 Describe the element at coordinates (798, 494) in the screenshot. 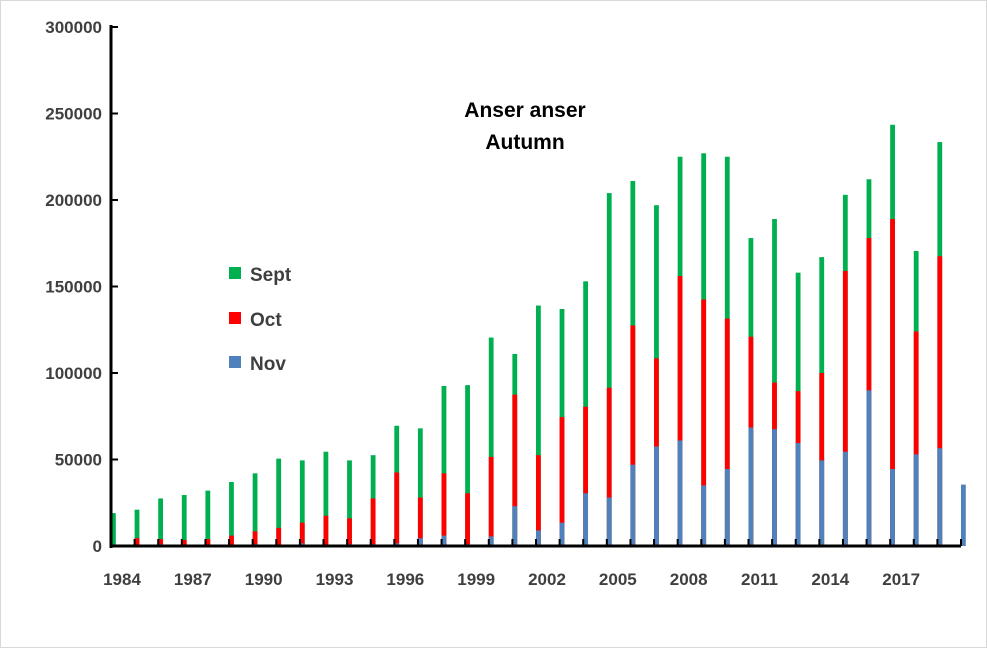

I see `bar-nov-2011` at that location.